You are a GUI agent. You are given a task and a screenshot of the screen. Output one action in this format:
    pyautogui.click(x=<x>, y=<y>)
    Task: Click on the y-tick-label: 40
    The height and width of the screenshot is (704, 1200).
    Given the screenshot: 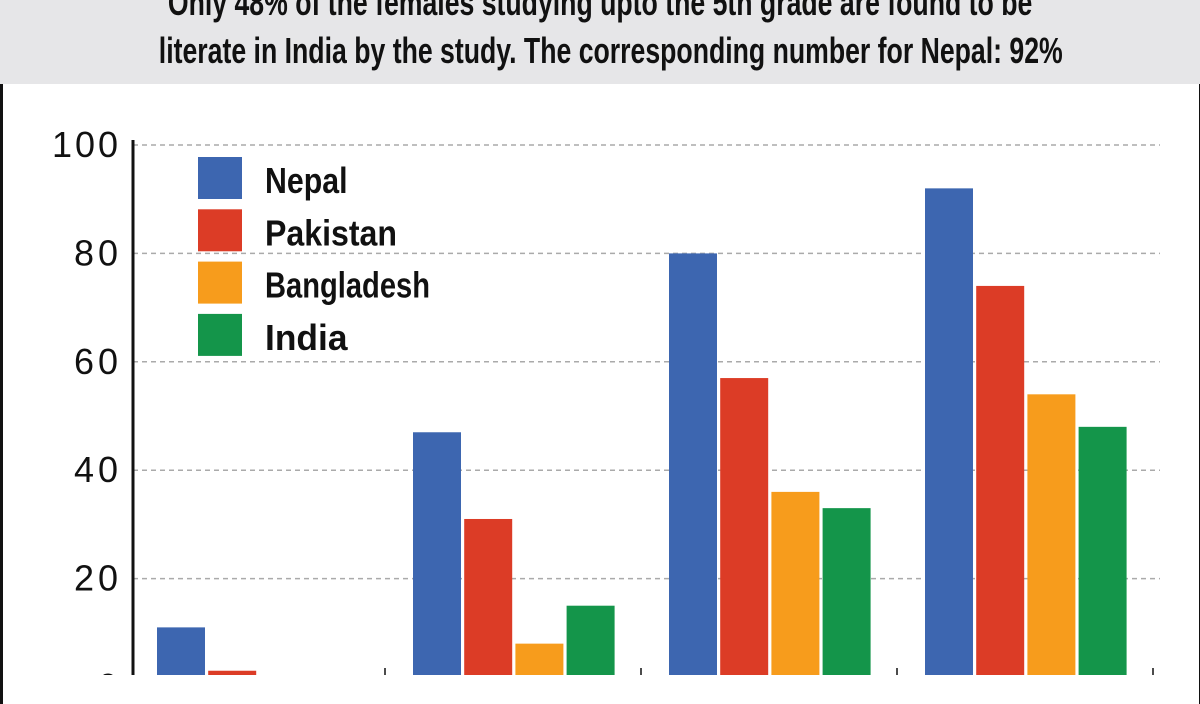 What is the action you would take?
    pyautogui.click(x=96, y=469)
    